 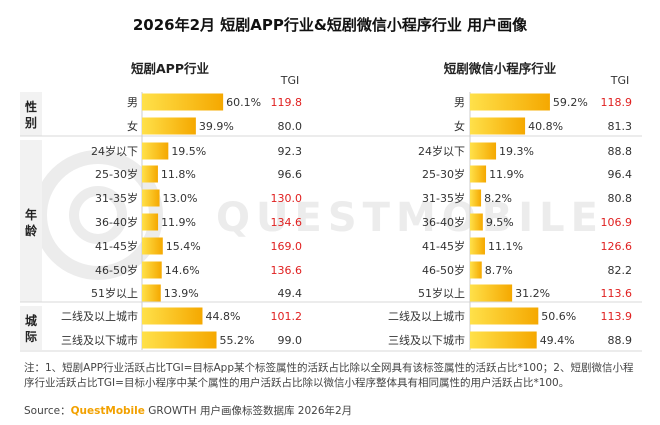 I want to click on tgi-value: 92.3, so click(x=290, y=151).